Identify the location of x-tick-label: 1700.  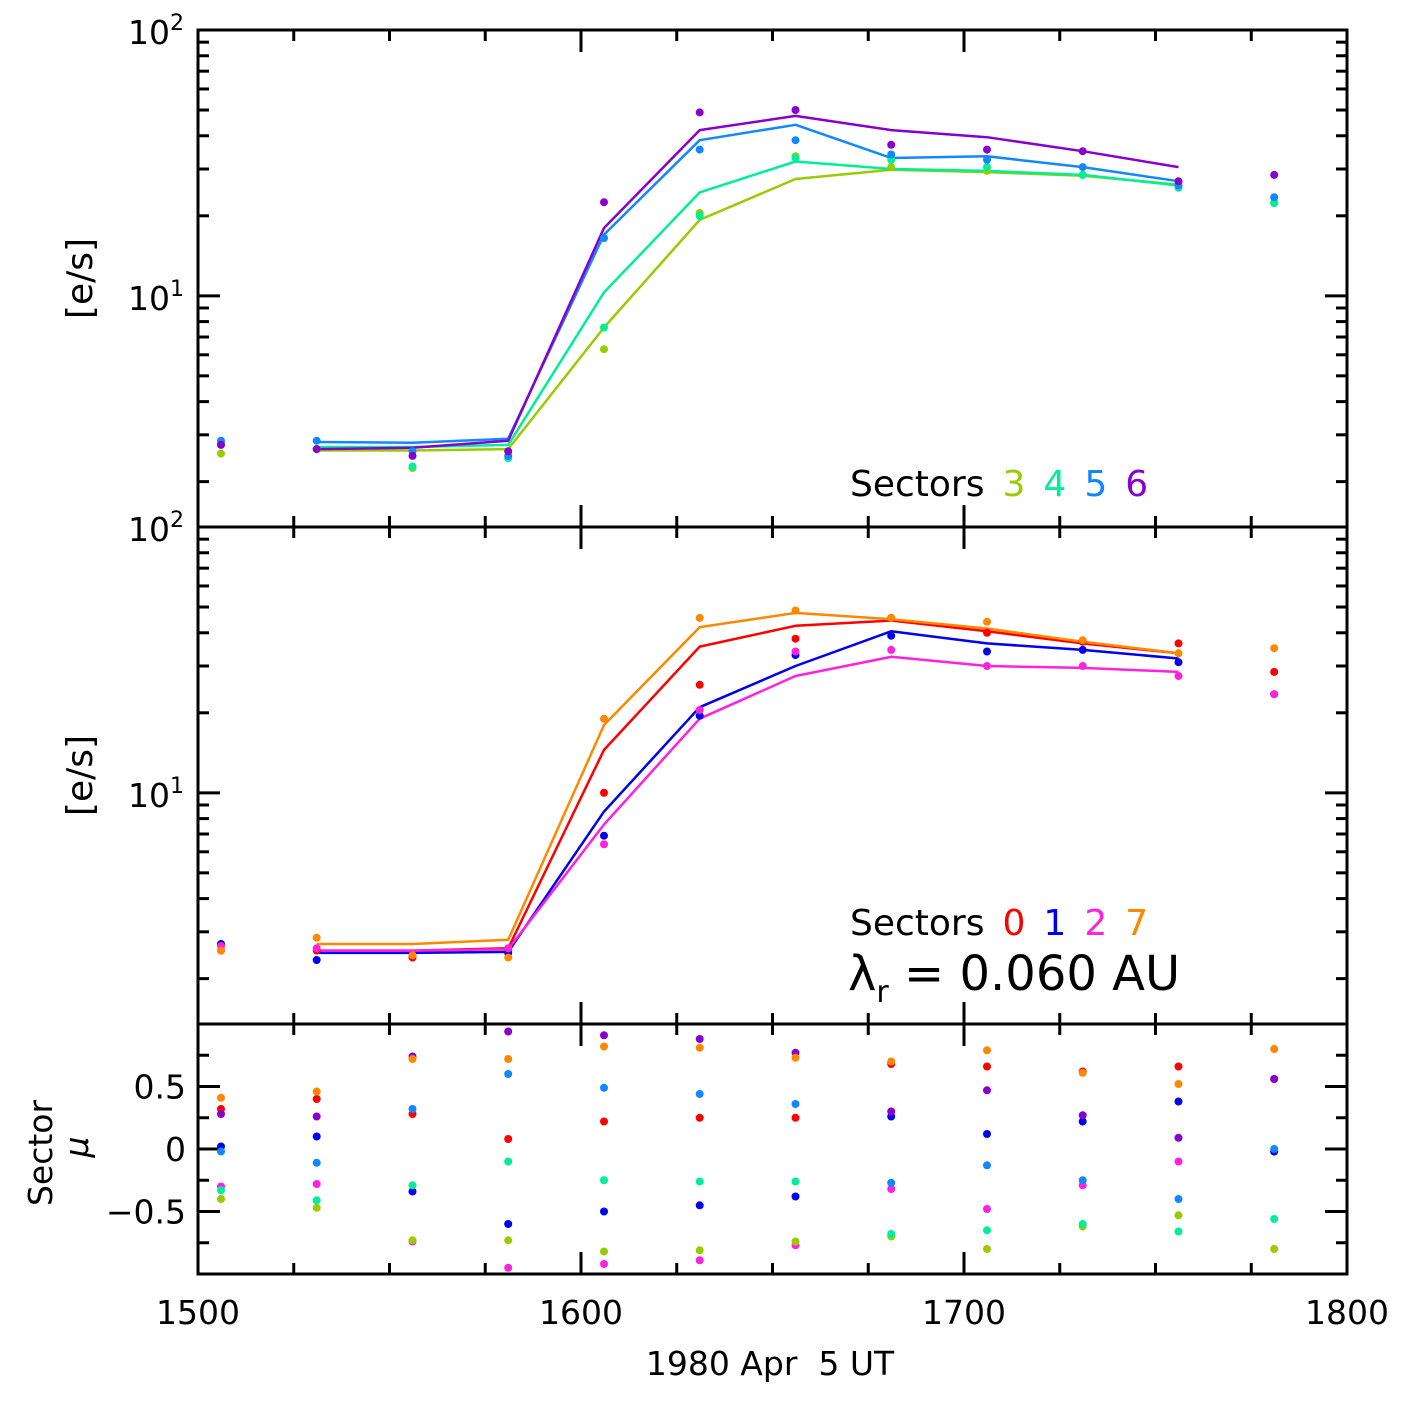
(964, 1312).